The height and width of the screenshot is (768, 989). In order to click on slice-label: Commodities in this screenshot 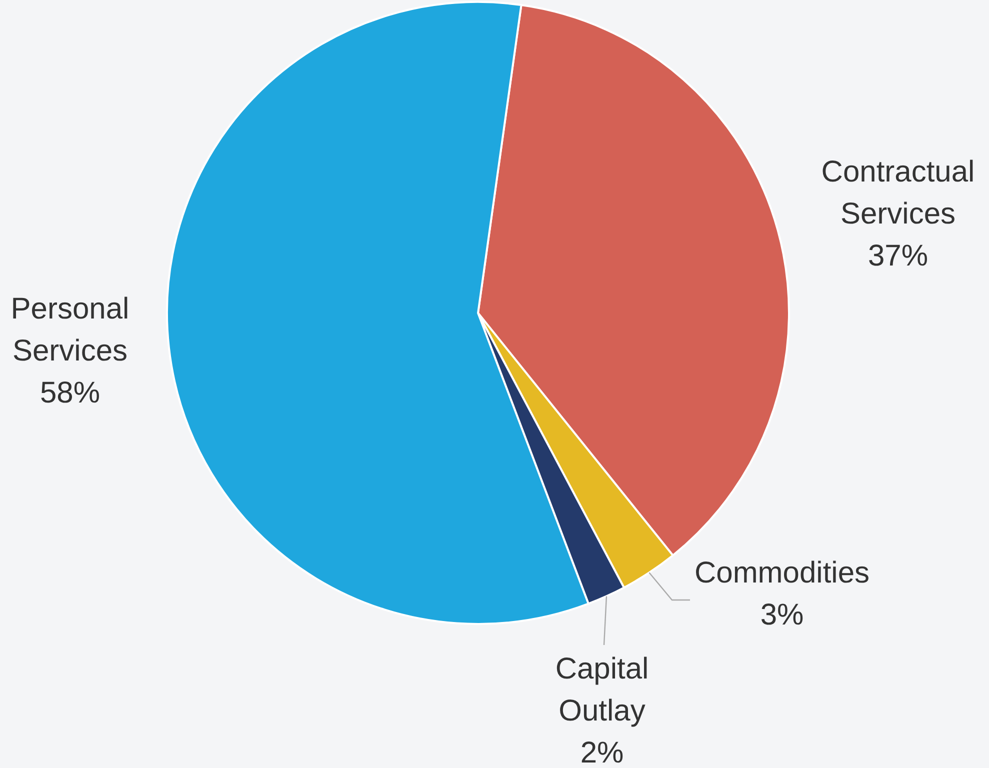, I will do `click(782, 573)`.